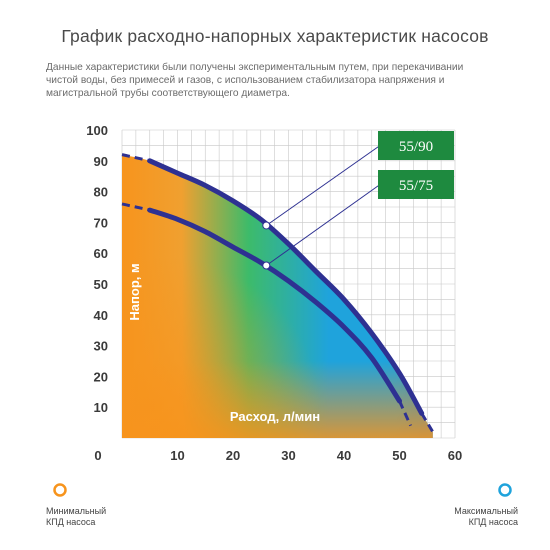 Image resolution: width=550 pixels, height=550 pixels. Describe the element at coordinates (282, 490) in the screenshot. I see `efficiency-scale` at that location.